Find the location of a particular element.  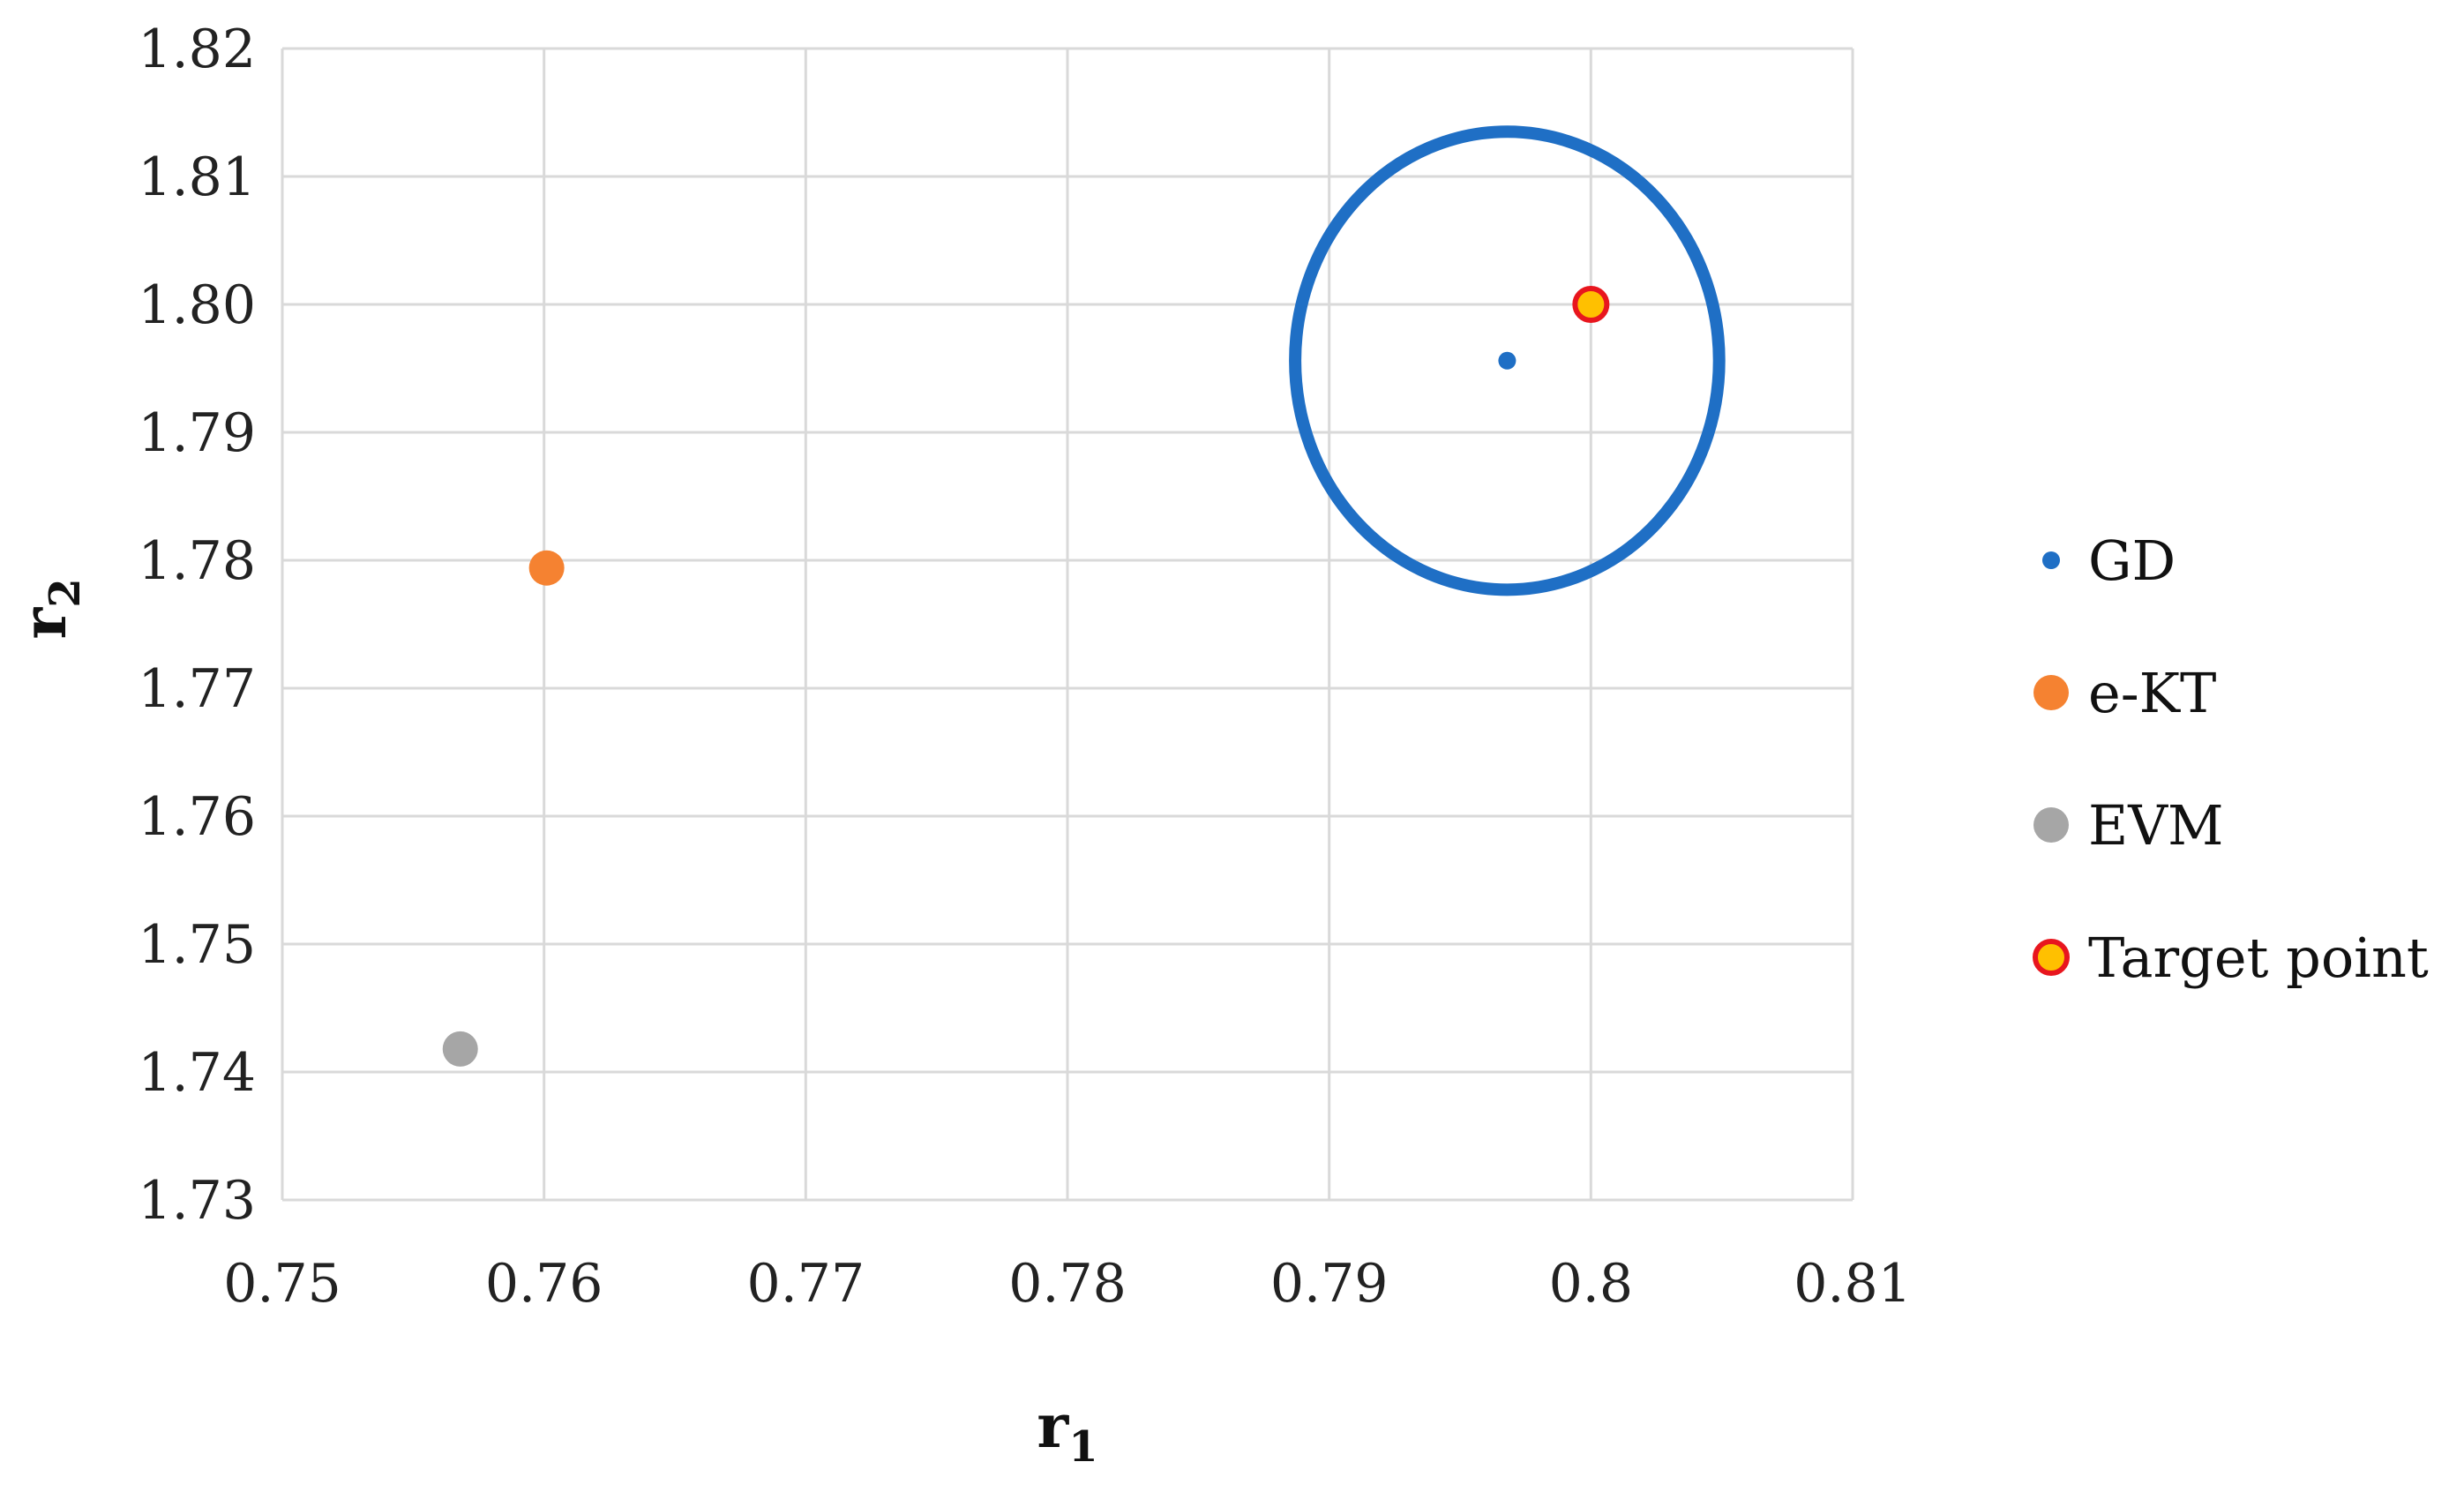

y-tick-label: 1.76 is located at coordinates (197, 817).